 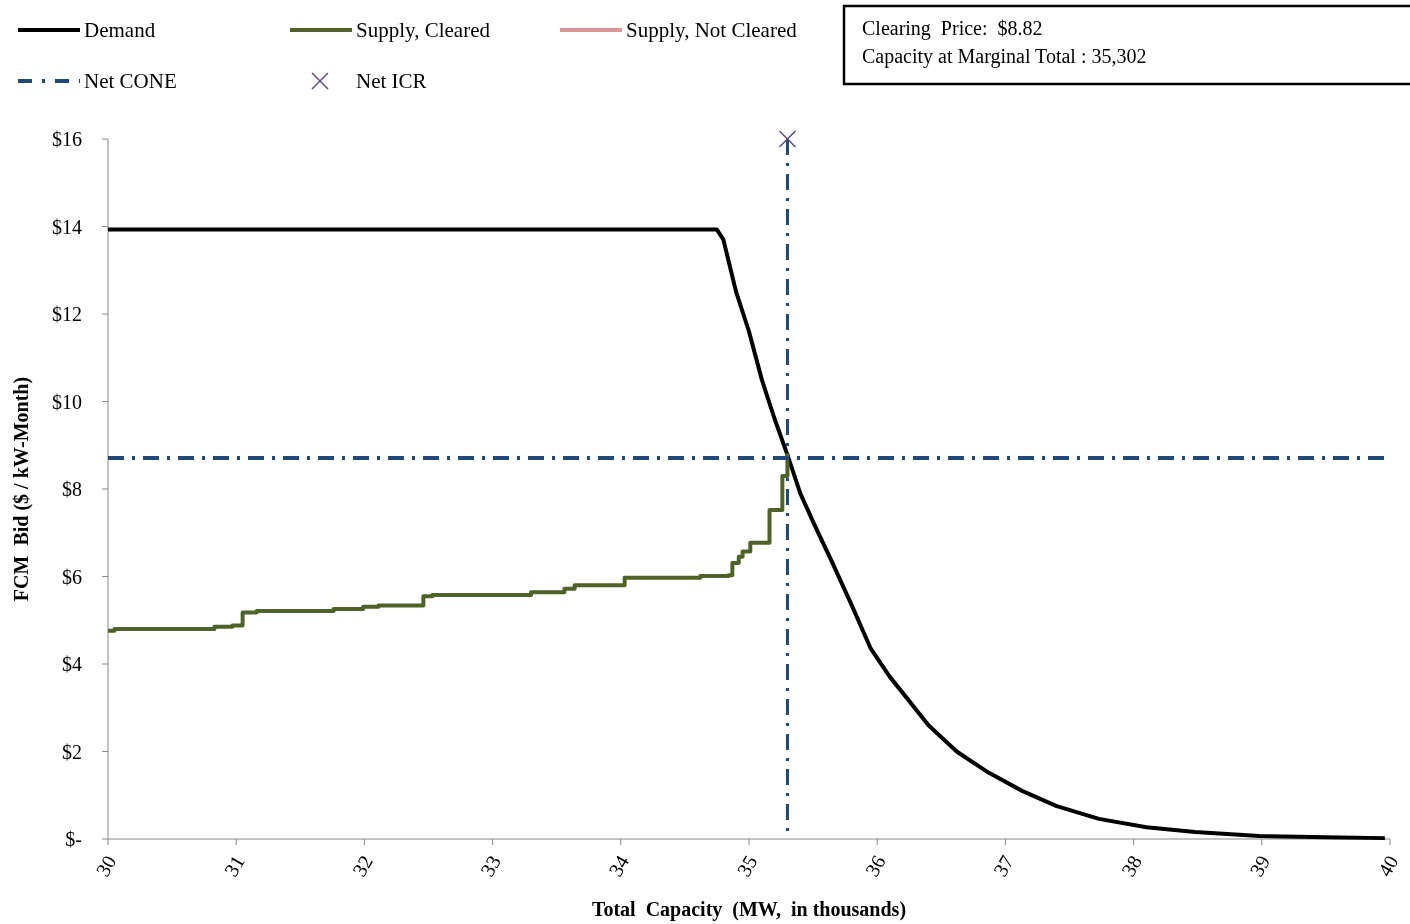 What do you see at coordinates (749, 909) in the screenshot?
I see `x-axis-title: Total Capacity (MW, in thousands)` at bounding box center [749, 909].